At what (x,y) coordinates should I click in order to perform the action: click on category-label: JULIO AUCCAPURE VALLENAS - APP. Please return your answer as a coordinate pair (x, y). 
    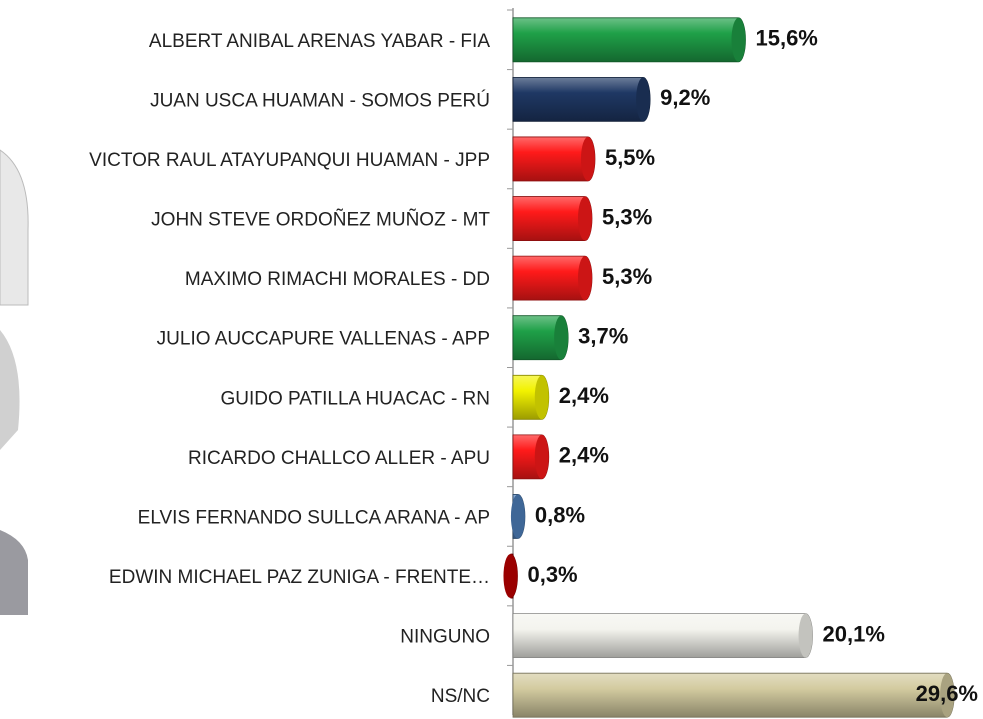
    Looking at the image, I should click on (323, 339).